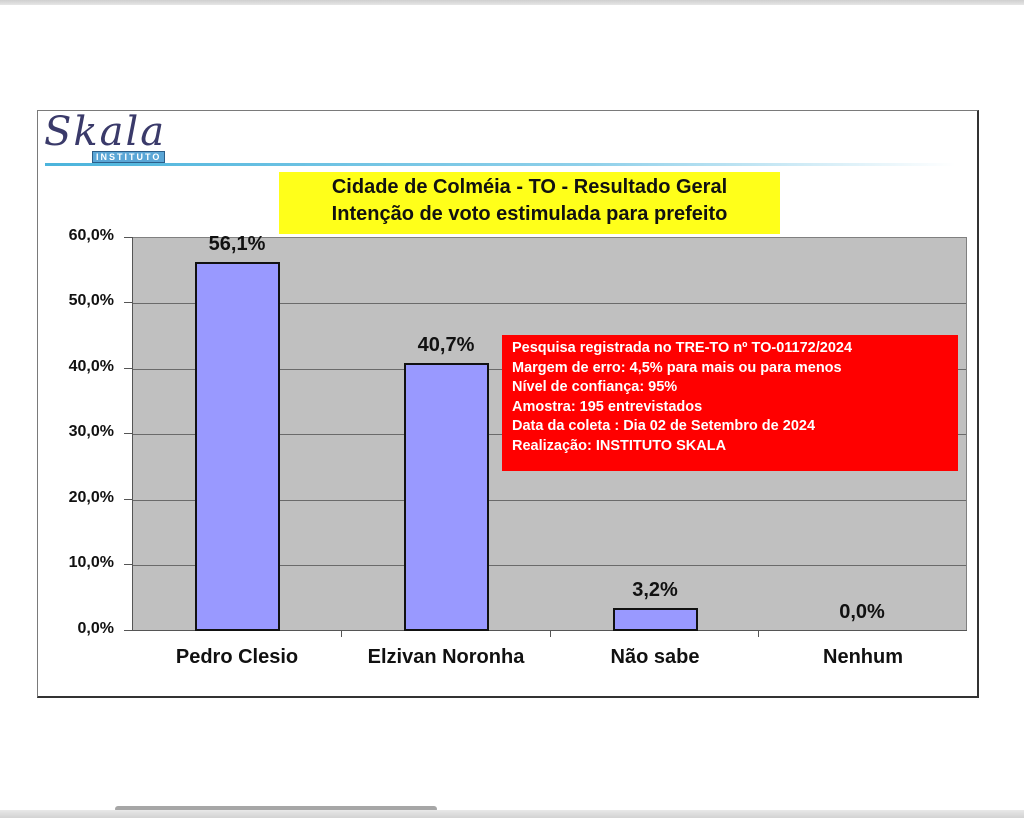 This screenshot has height=818, width=1024. What do you see at coordinates (237, 446) in the screenshot?
I see `bar-pedro-clesio` at bounding box center [237, 446].